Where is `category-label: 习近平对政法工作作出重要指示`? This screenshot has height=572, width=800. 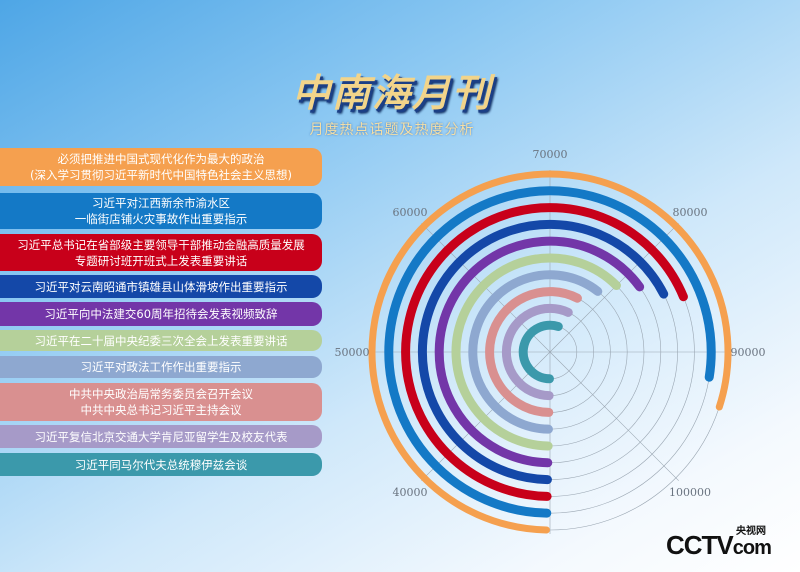 category-label: 习近平对政法工作作出重要指示 is located at coordinates (161, 367).